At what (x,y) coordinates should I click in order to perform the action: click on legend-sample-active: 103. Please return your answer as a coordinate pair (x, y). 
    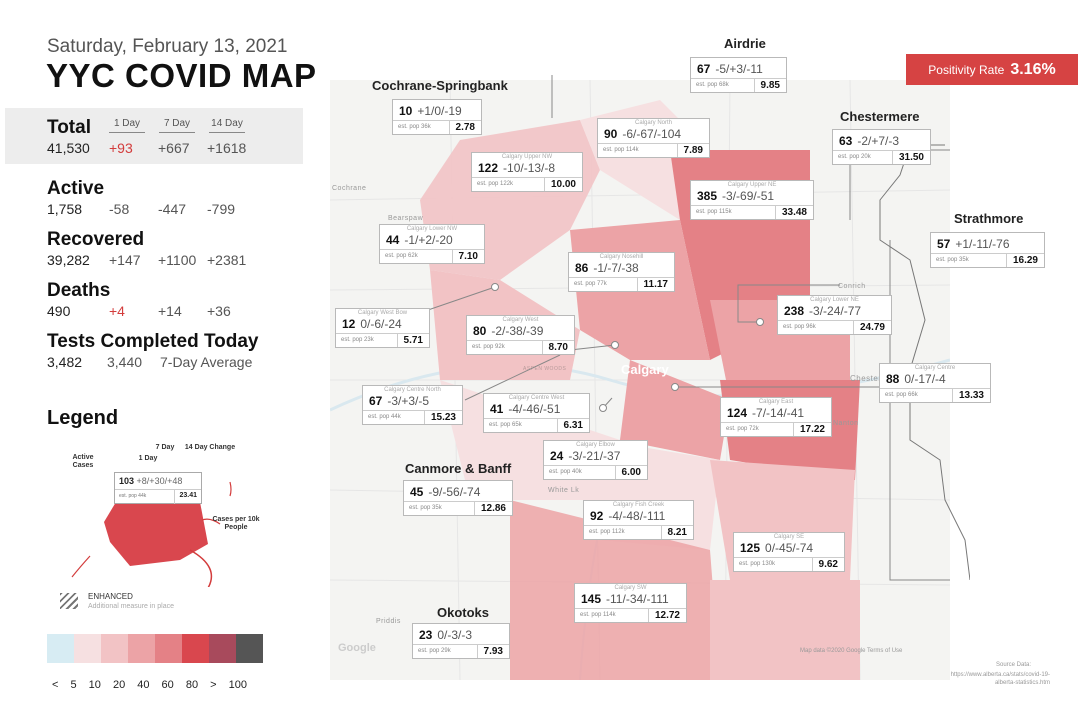
    Looking at the image, I should click on (127, 481).